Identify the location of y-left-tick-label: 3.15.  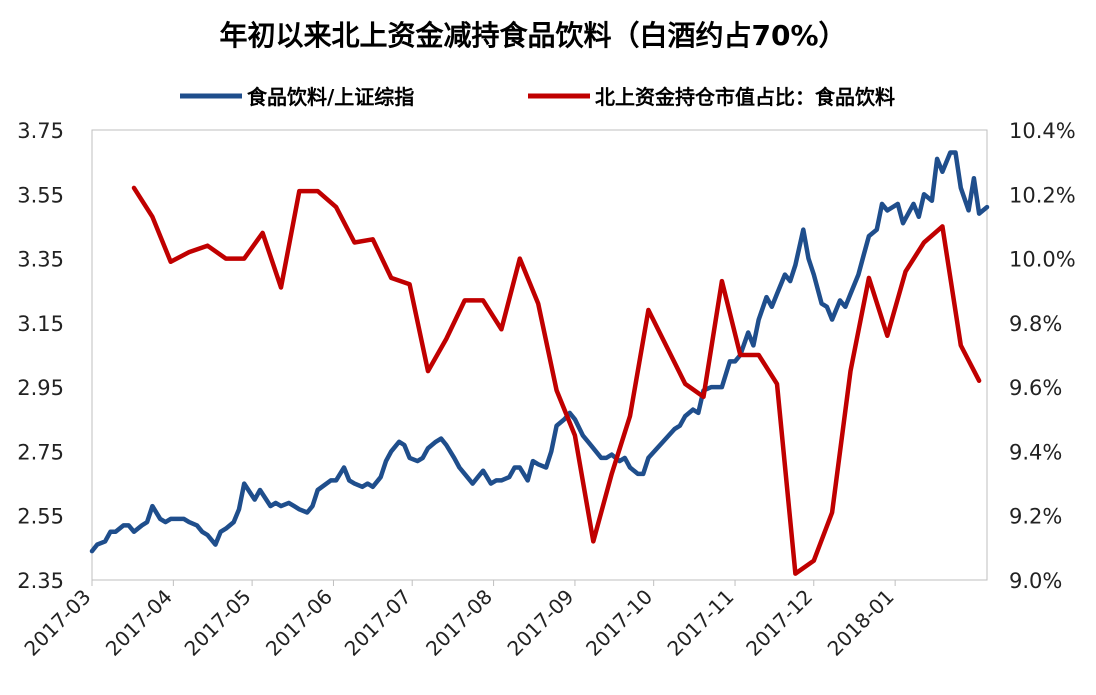
(40, 324).